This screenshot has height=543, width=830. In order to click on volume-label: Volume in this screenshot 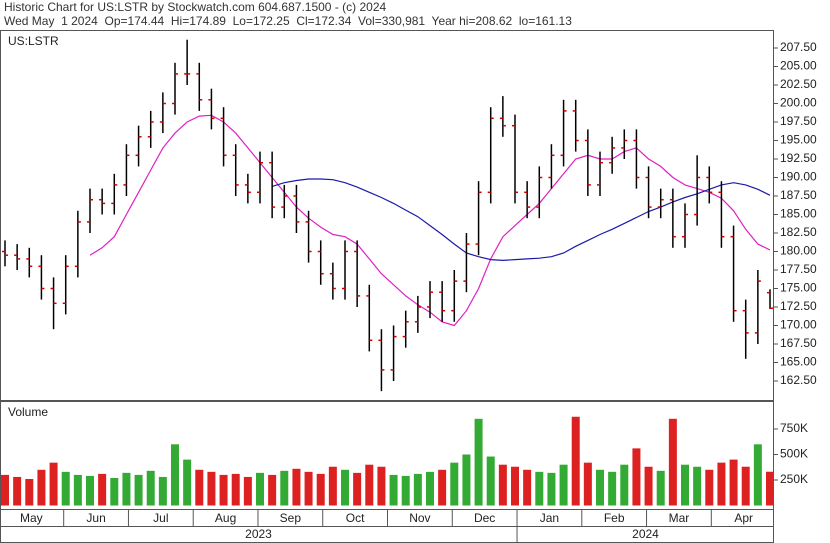, I will do `click(28, 412)`.